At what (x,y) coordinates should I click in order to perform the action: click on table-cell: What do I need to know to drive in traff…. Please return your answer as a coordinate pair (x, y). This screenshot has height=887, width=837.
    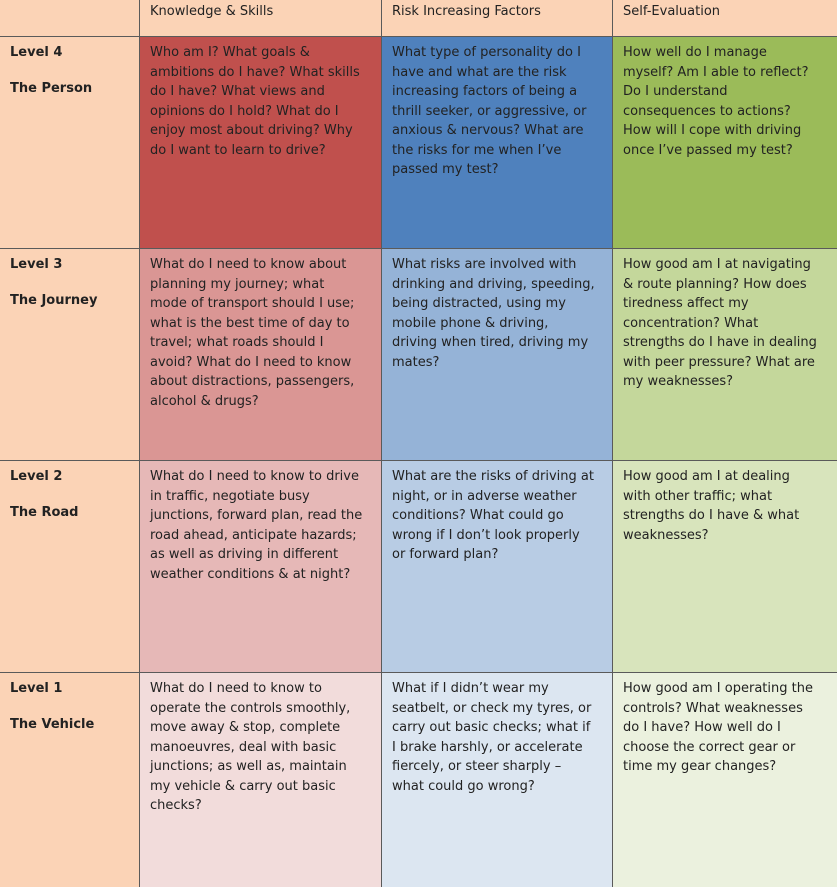
    Looking at the image, I should click on (260, 566).